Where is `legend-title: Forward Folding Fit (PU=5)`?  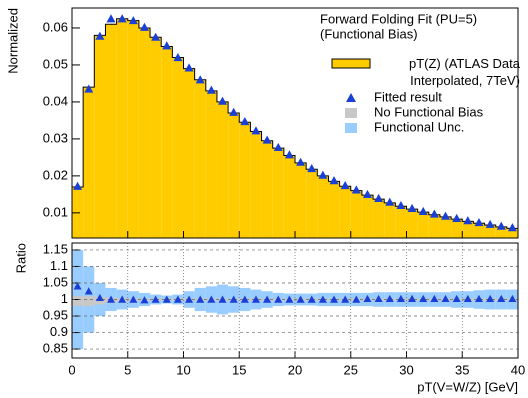
legend-title: Forward Folding Fit (PU=5) is located at coordinates (398, 18).